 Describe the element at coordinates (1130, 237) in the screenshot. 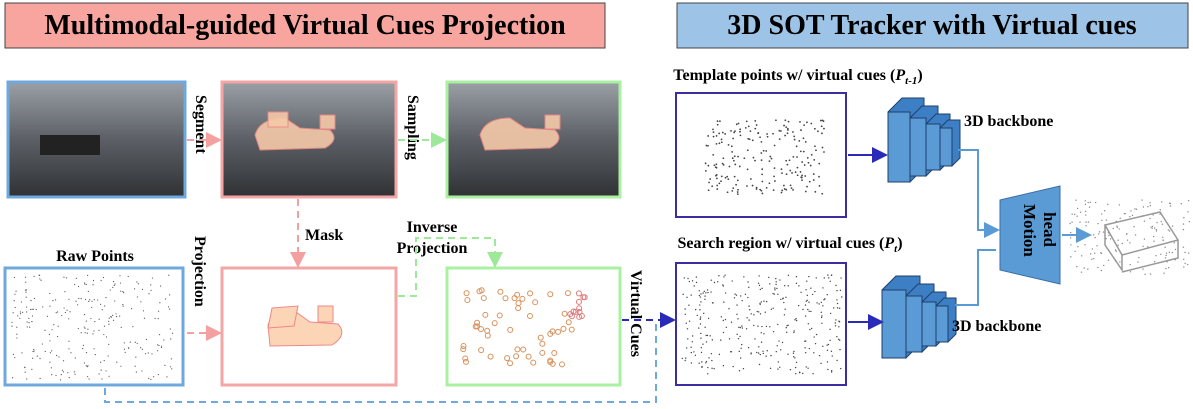

I see `output-cloud` at that location.